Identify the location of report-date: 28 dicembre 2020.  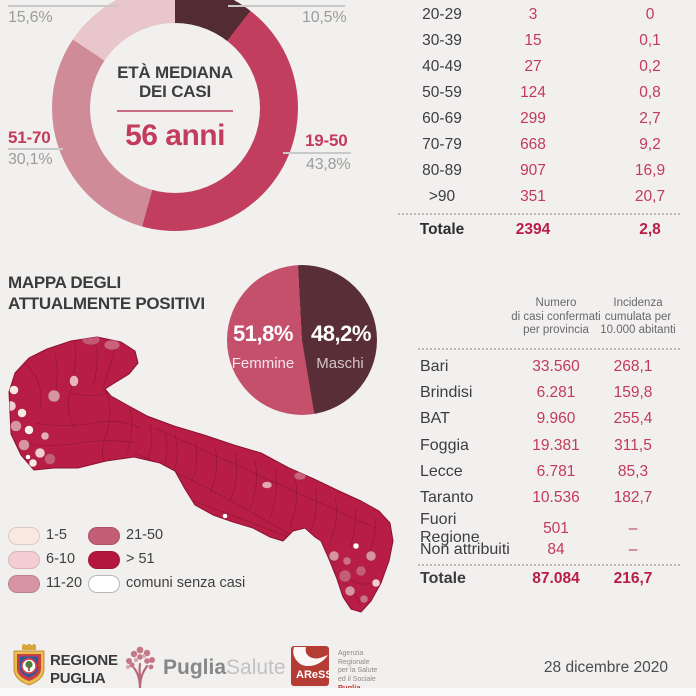
(605, 667).